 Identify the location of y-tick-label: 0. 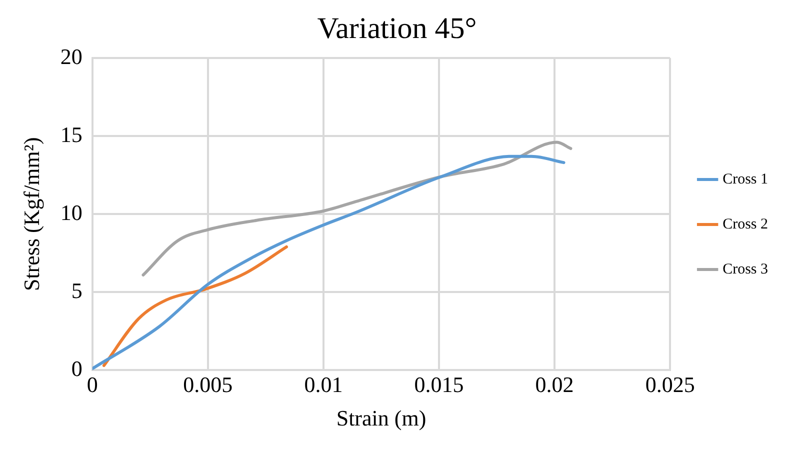
(76, 368).